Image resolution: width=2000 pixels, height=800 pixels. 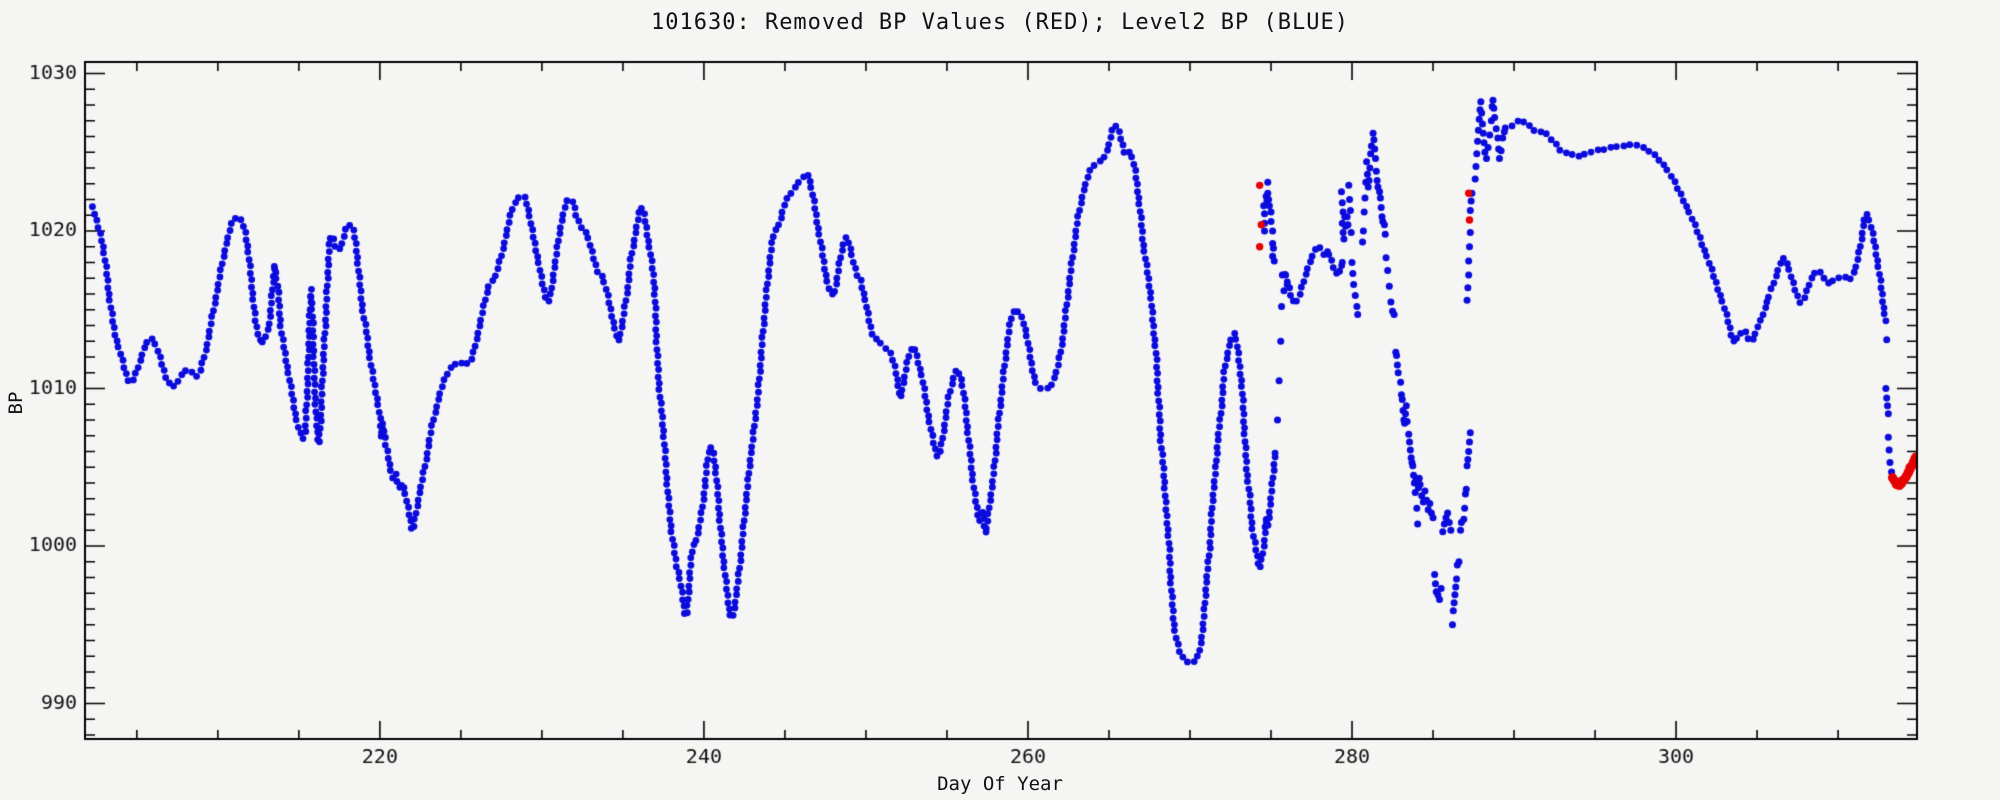 What do you see at coordinates (16, 403) in the screenshot?
I see `y-axis-label: BP` at bounding box center [16, 403].